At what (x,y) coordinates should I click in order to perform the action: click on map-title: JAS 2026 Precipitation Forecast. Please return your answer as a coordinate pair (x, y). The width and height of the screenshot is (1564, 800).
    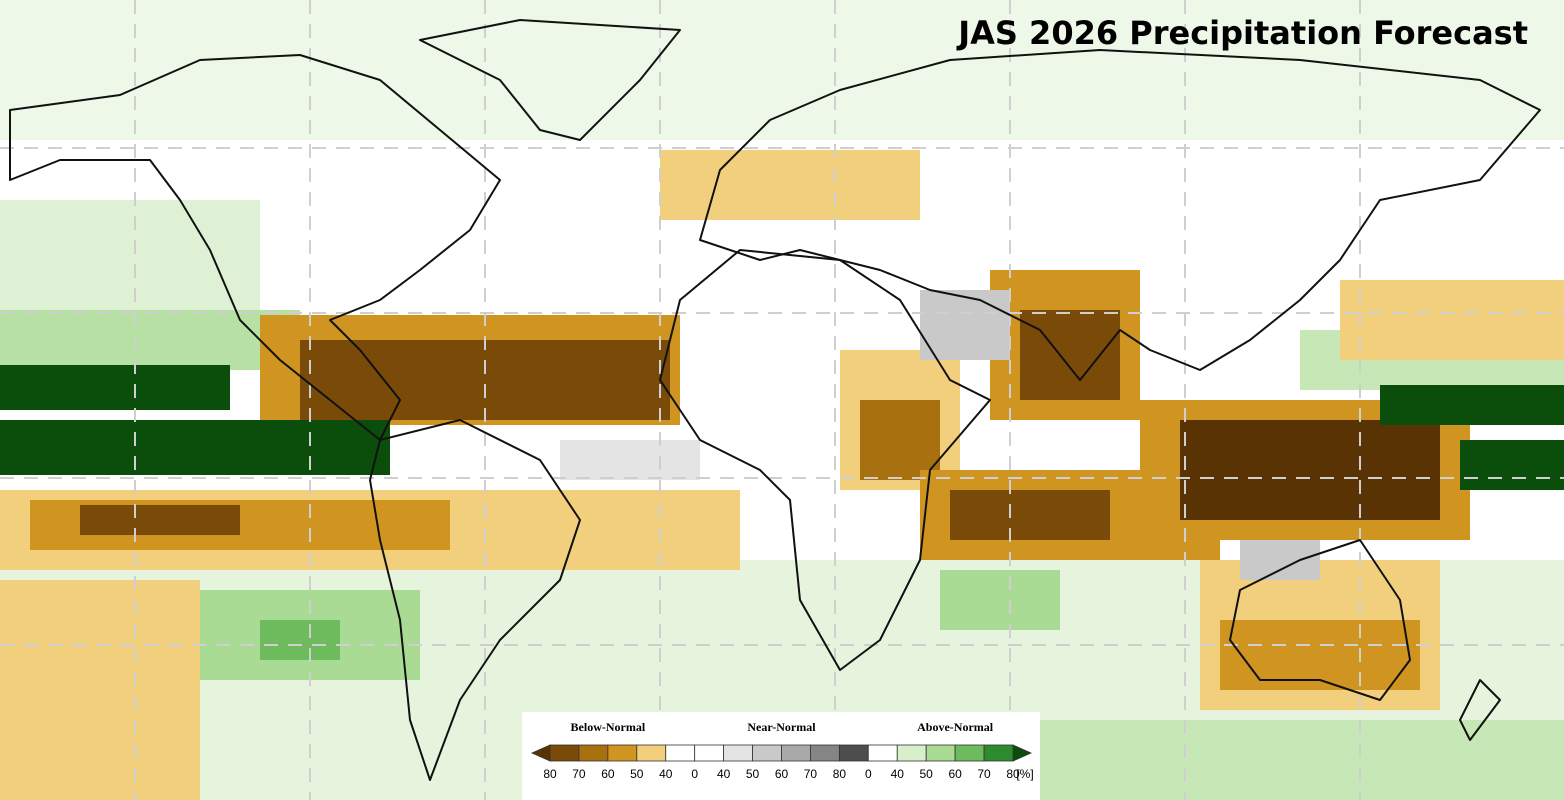
    Looking at the image, I should click on (1242, 33).